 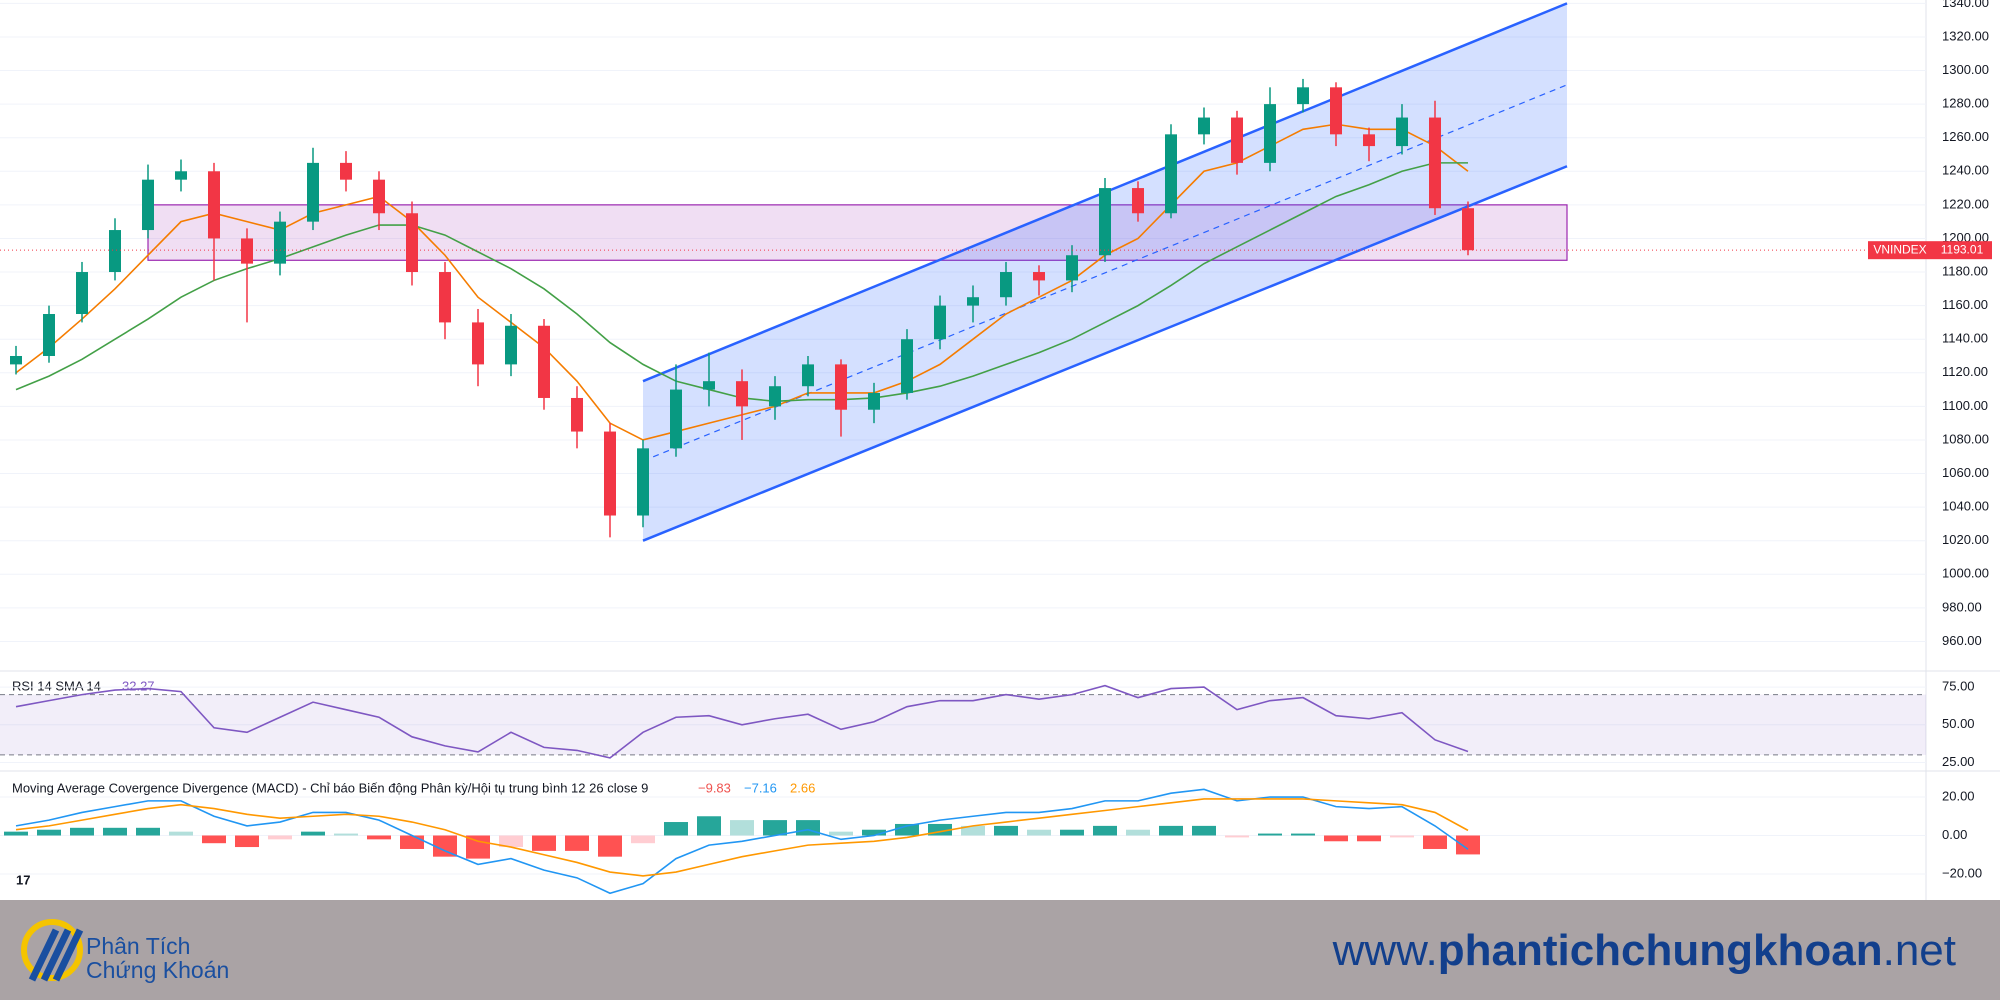 What do you see at coordinates (1958, 686) in the screenshot?
I see `y-tick-label: 75.00` at bounding box center [1958, 686].